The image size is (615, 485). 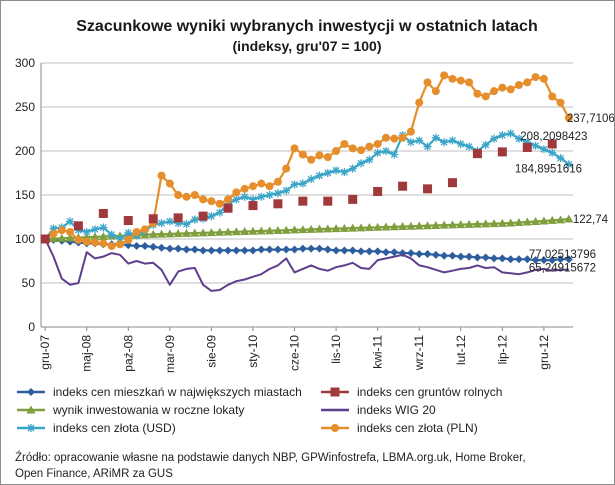 What do you see at coordinates (562, 269) in the screenshot?
I see `end-value-label: 65,24915672` at bounding box center [562, 269].